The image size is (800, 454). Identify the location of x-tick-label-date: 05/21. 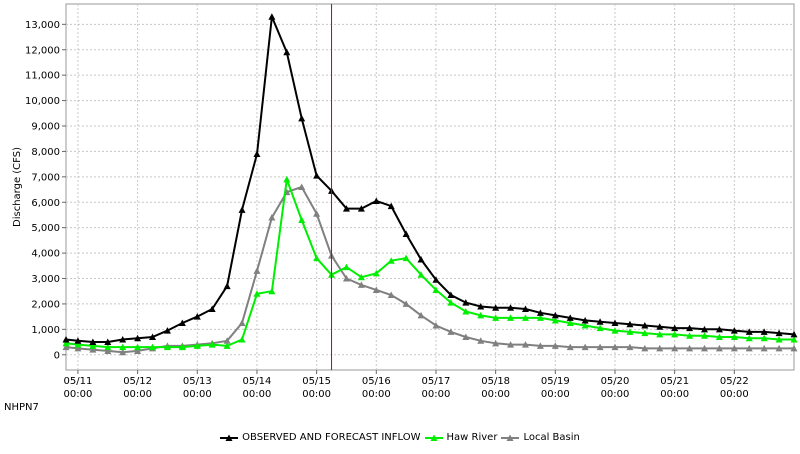
(674, 381).